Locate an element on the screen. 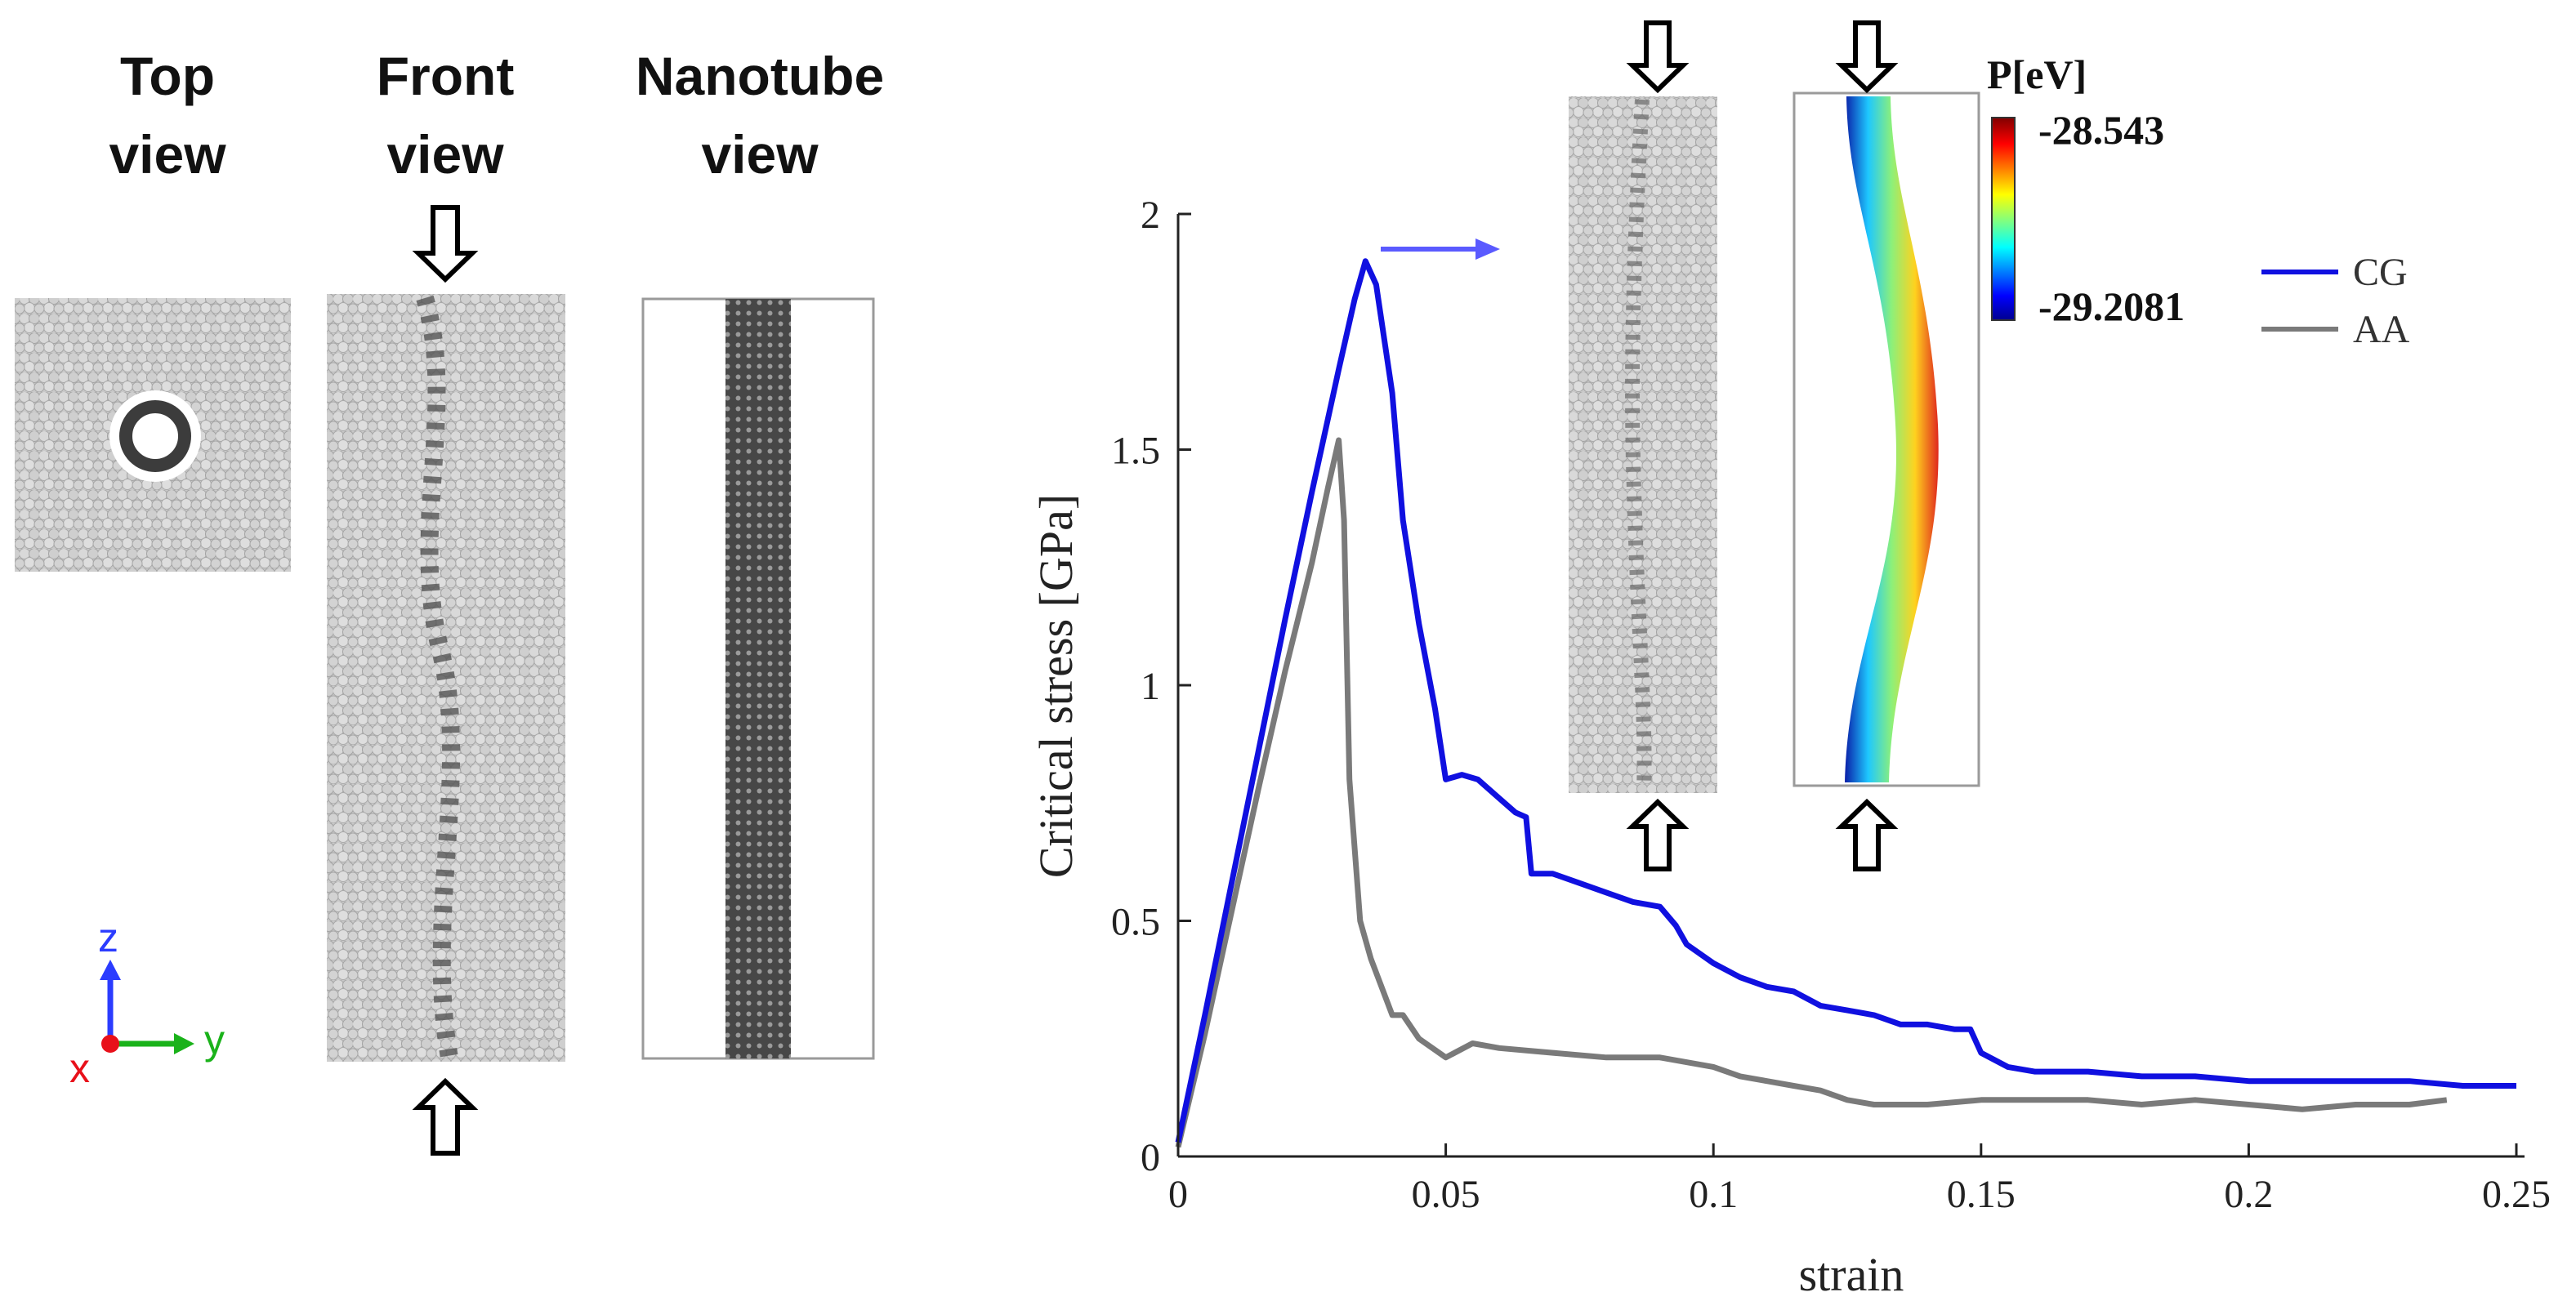 This screenshot has height=1310, width=2576. peak-arrowhead-icon is located at coordinates (1488, 249).